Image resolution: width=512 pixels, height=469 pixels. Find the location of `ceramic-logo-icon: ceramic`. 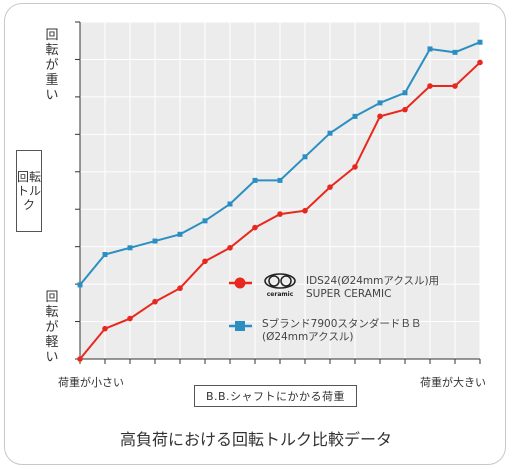

ceramic-logo-icon: ceramic is located at coordinates (280, 285).